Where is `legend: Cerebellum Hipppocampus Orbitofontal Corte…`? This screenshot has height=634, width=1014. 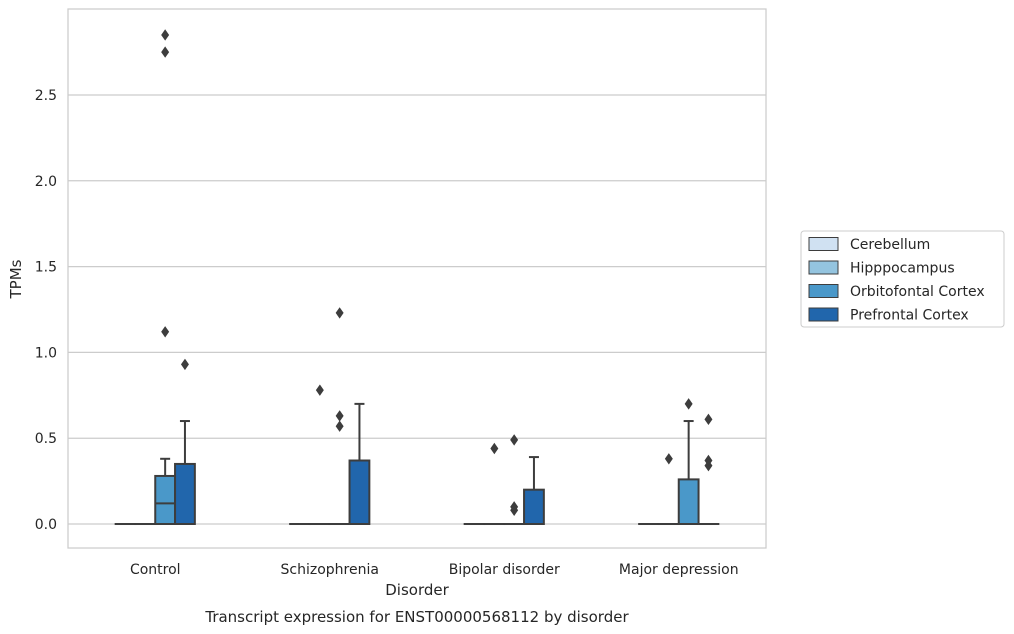
legend: Cerebellum Hipppocampus Orbitofontal Corte… is located at coordinates (902, 279).